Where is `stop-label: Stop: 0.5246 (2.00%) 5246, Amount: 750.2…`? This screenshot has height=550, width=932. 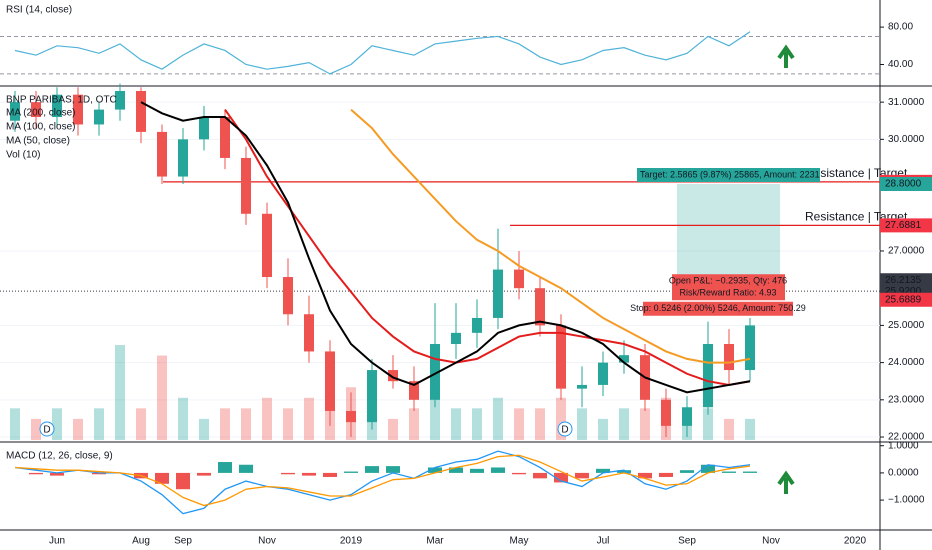
stop-label: Stop: 0.5246 (2.00%) 5246, Amount: 750.2… is located at coordinates (718, 308).